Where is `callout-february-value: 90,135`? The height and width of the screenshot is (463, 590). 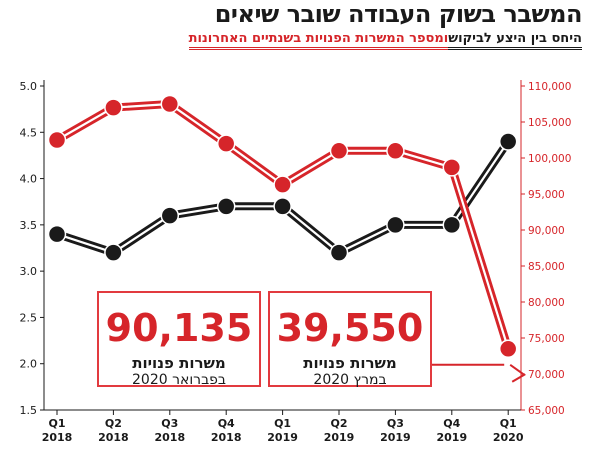 callout-february-value: 90,135 is located at coordinates (179, 328).